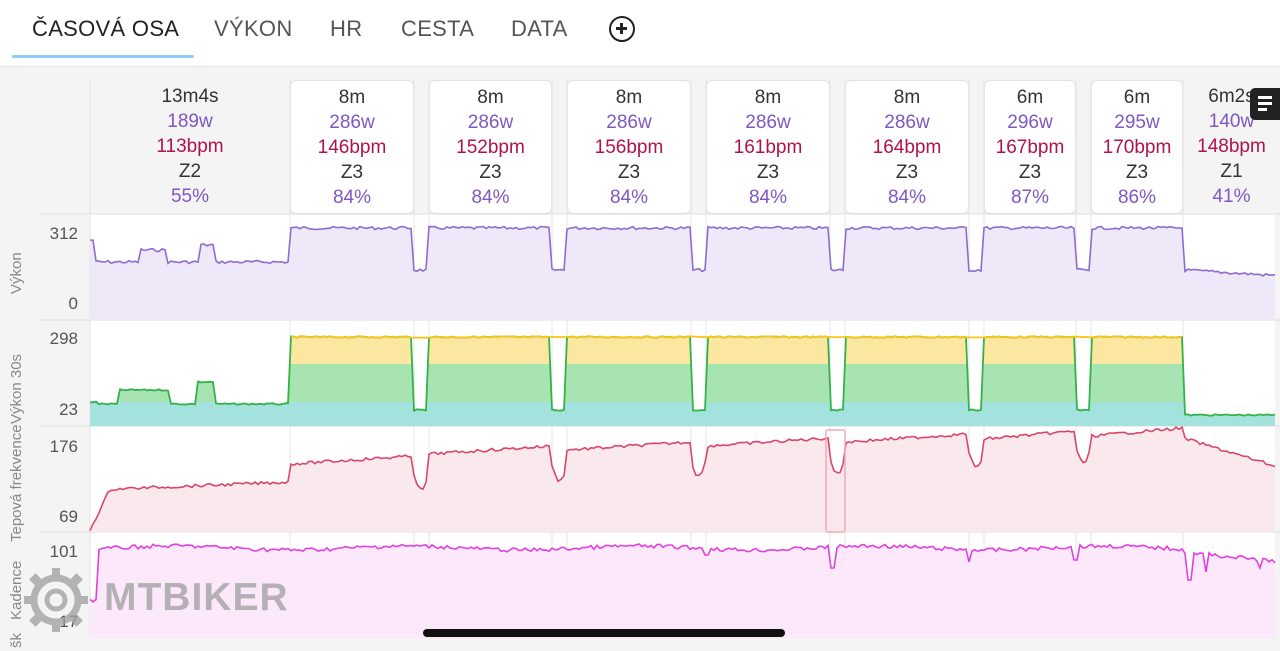 This screenshot has height=651, width=1280. I want to click on tab-cesta: CESTA, so click(438, 28).